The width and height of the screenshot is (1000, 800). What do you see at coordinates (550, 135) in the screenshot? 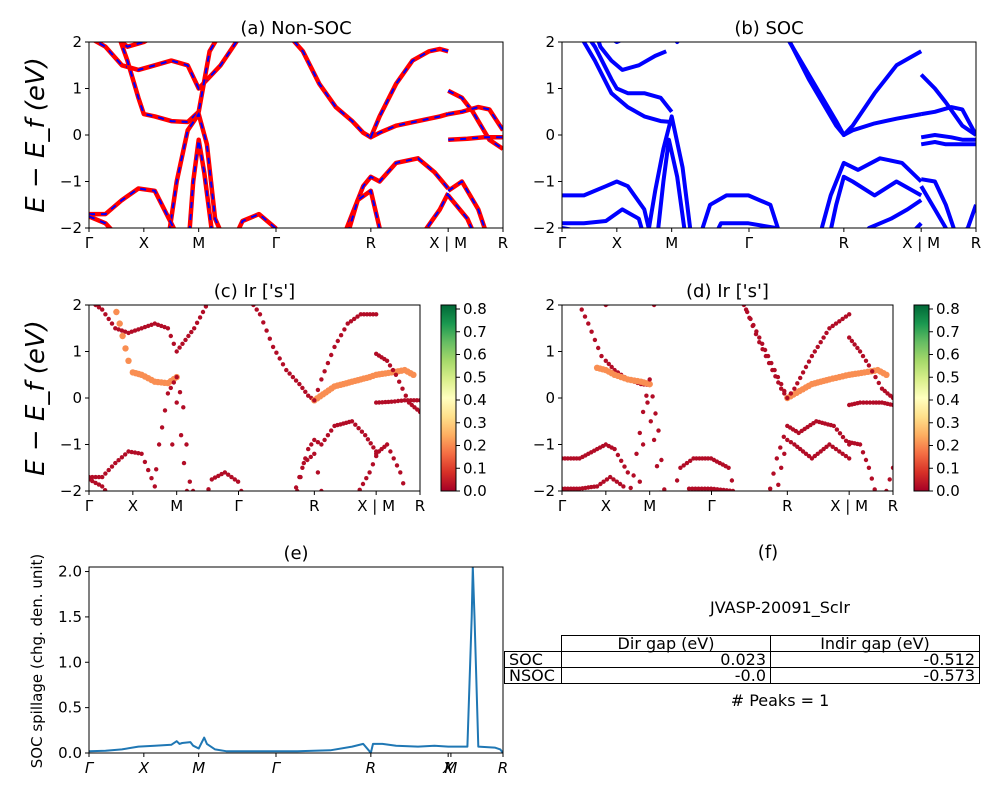
I see `y-tick-label: 0` at bounding box center [550, 135].